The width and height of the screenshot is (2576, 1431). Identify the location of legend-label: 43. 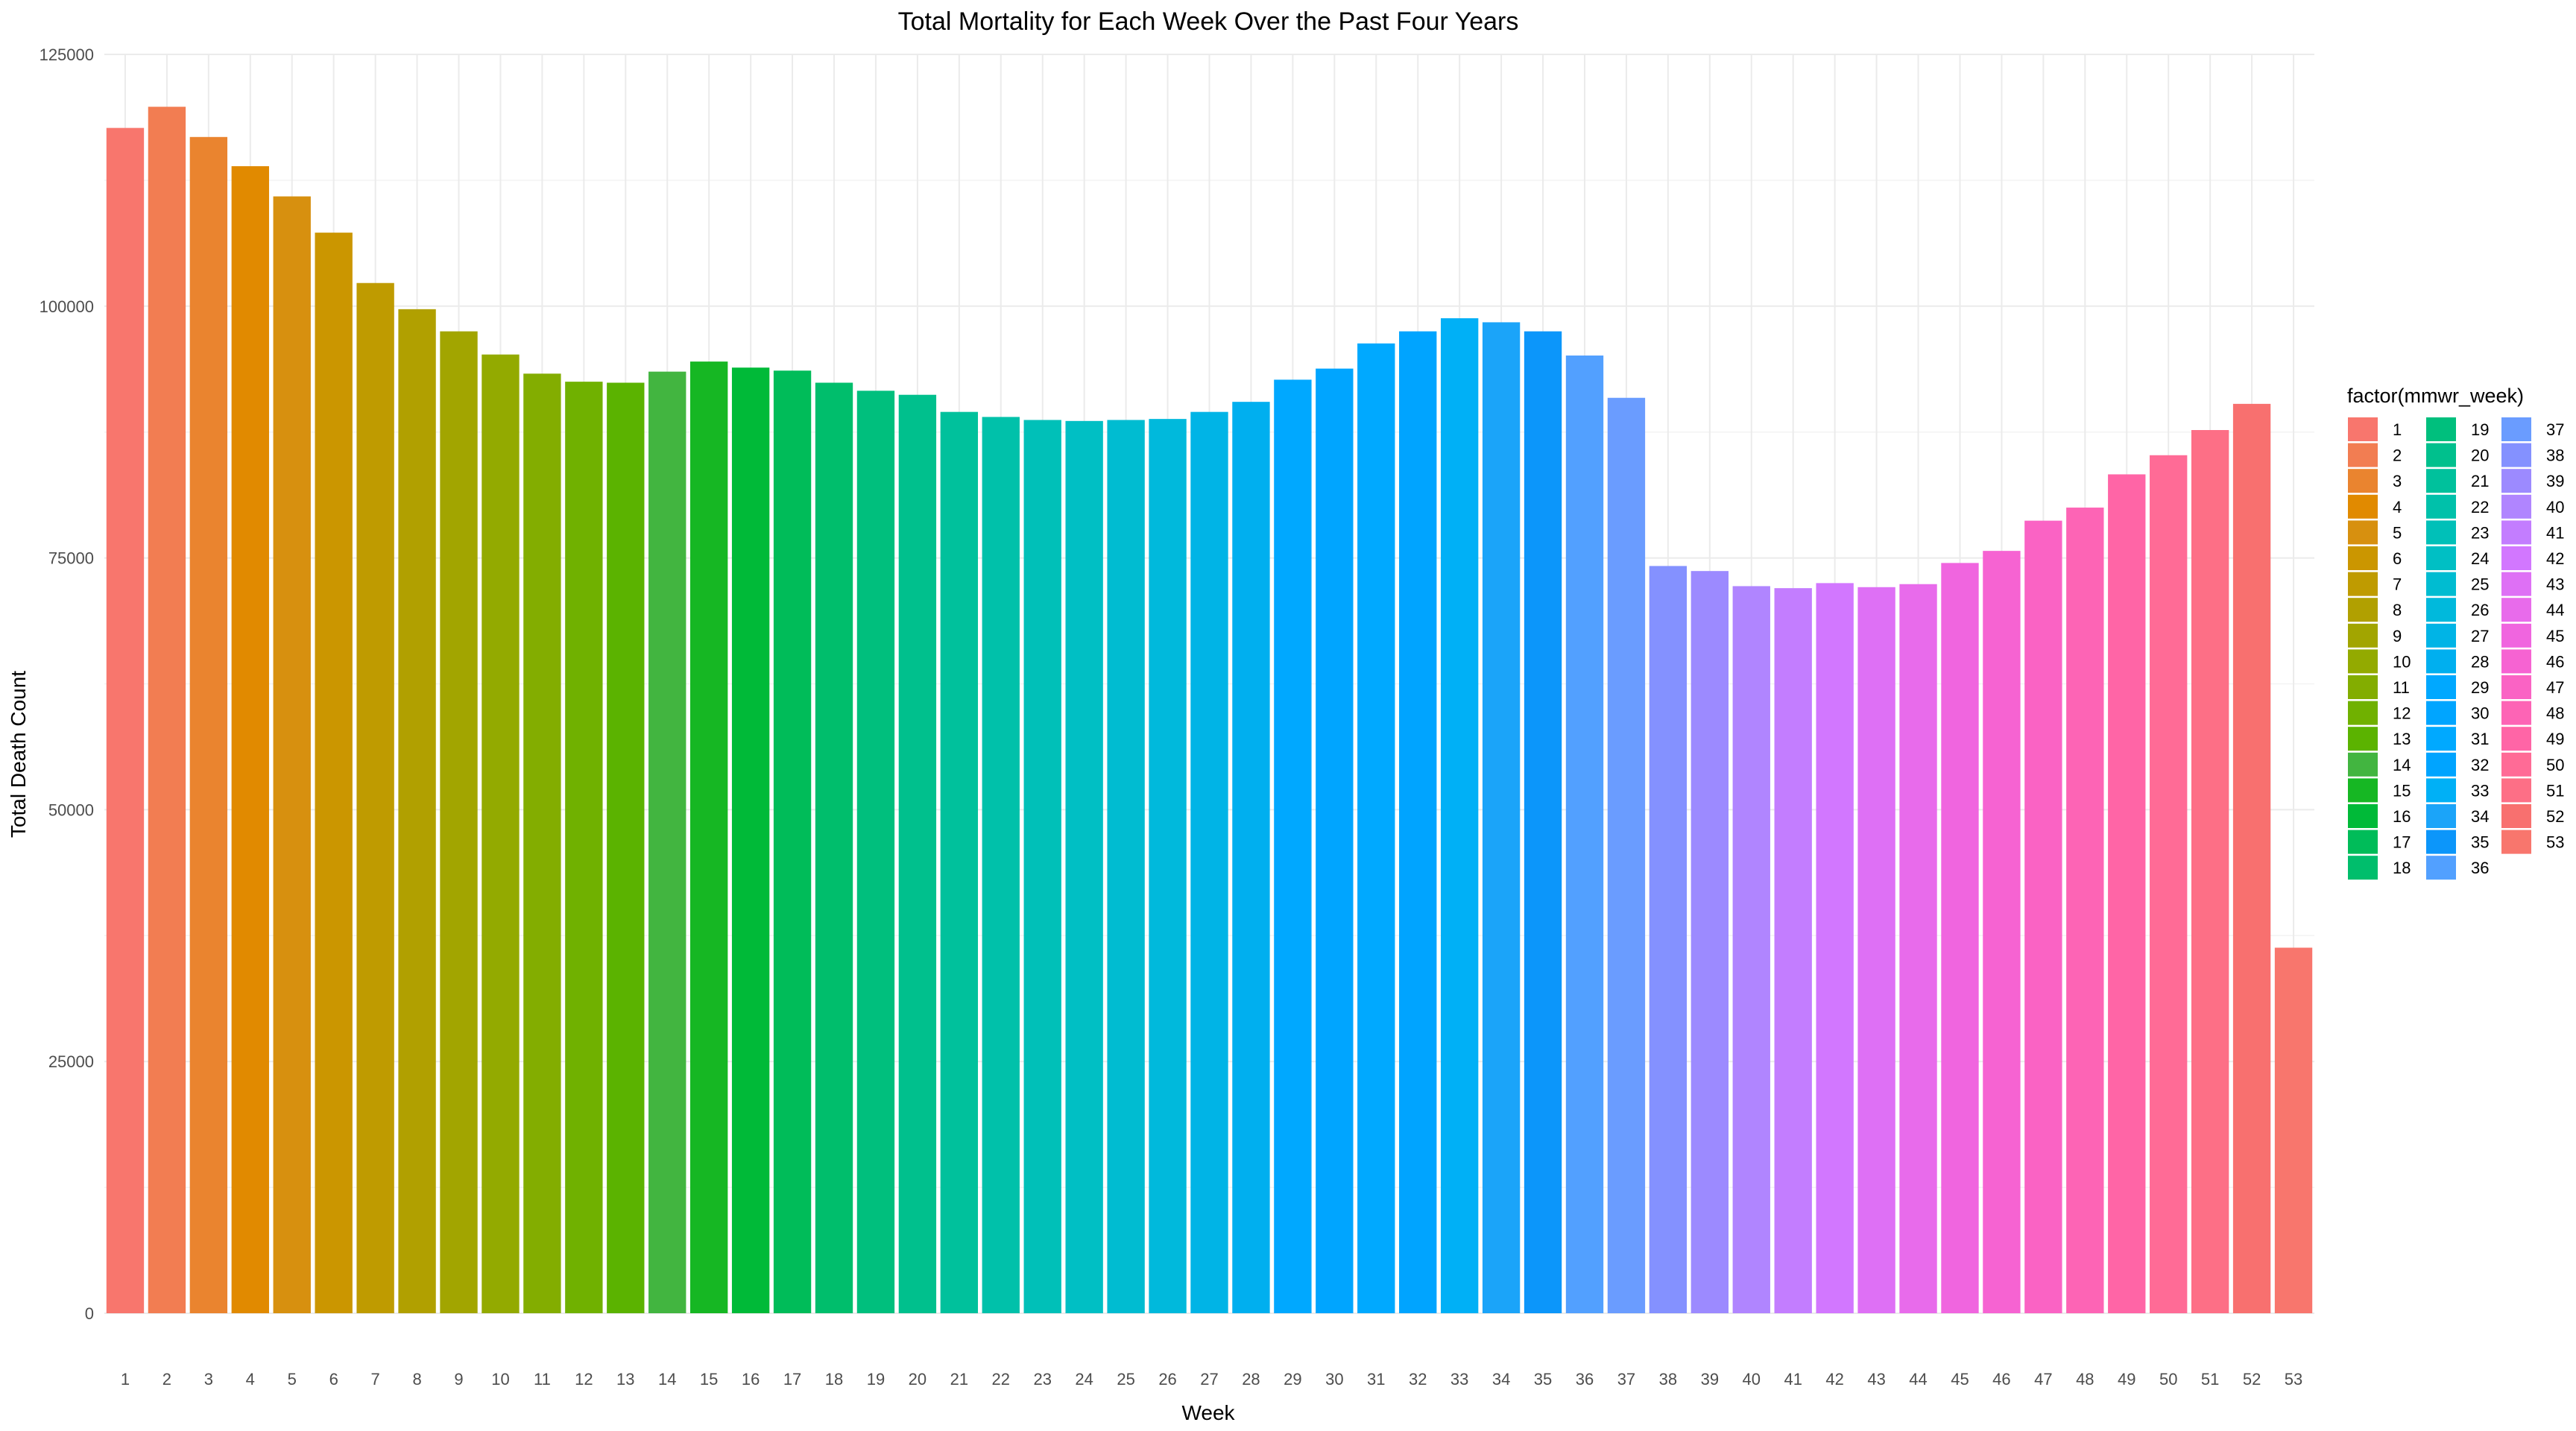
(2555, 584).